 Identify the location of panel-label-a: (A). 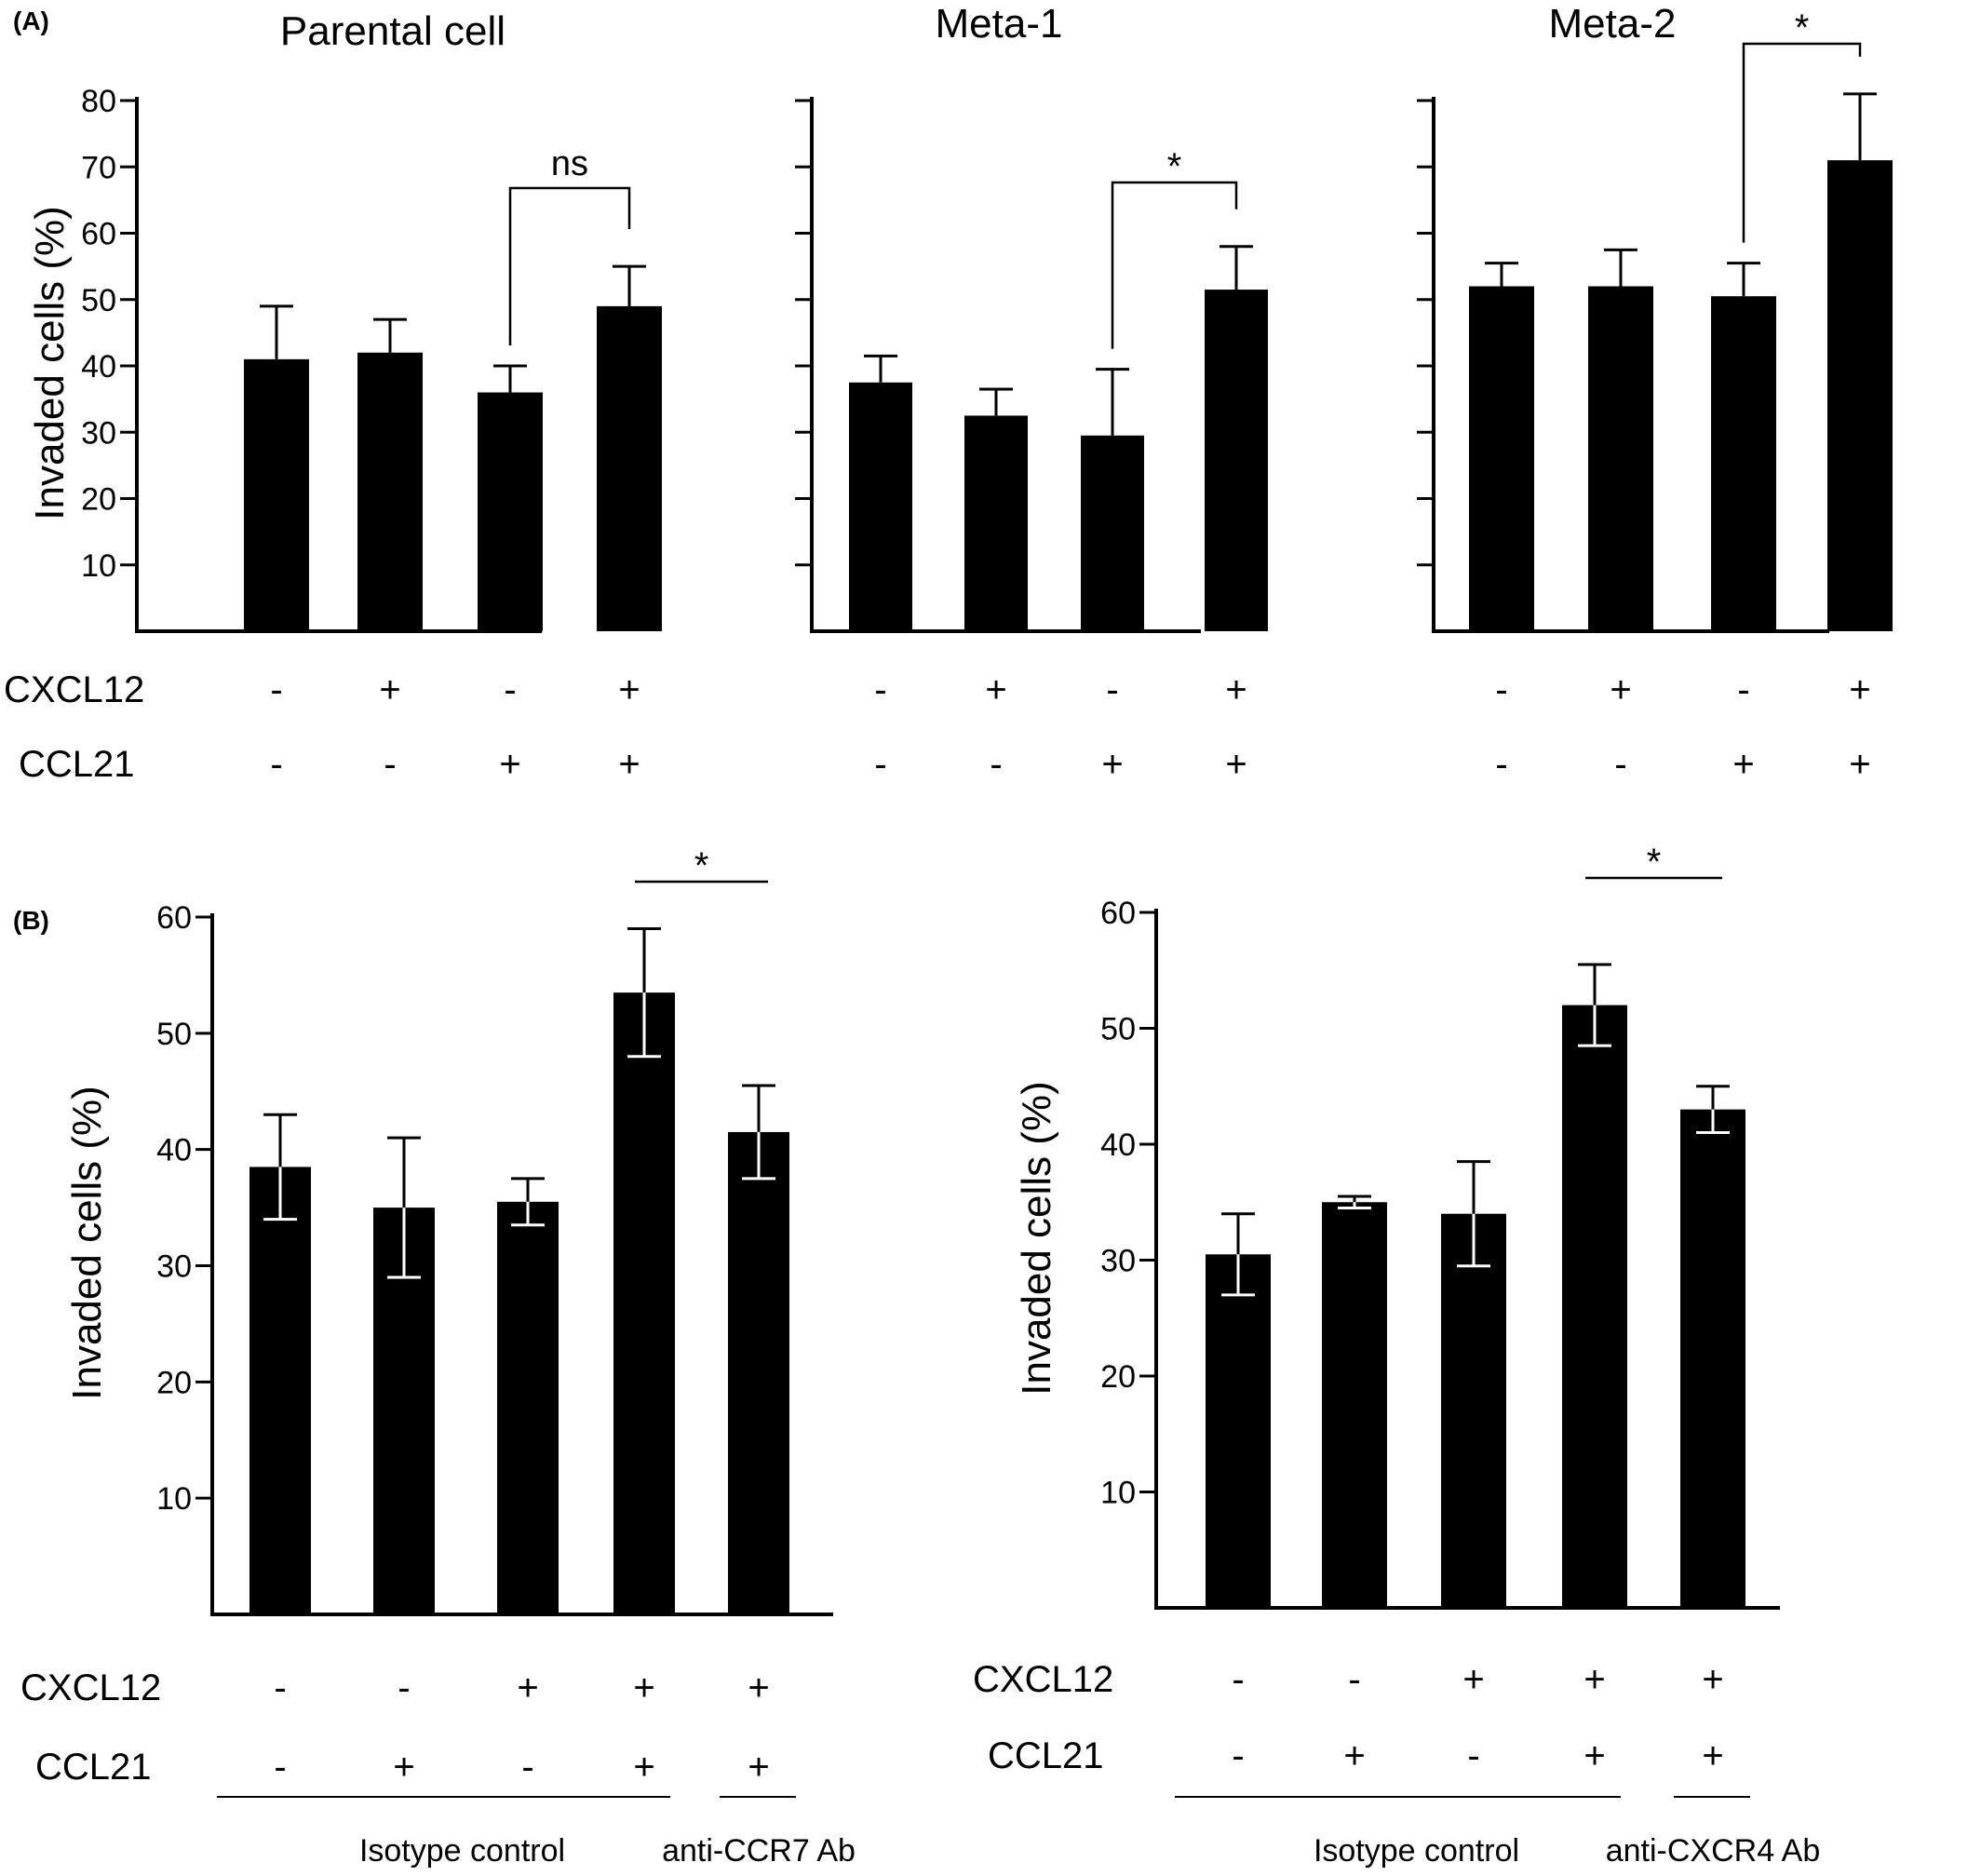
(31, 21).